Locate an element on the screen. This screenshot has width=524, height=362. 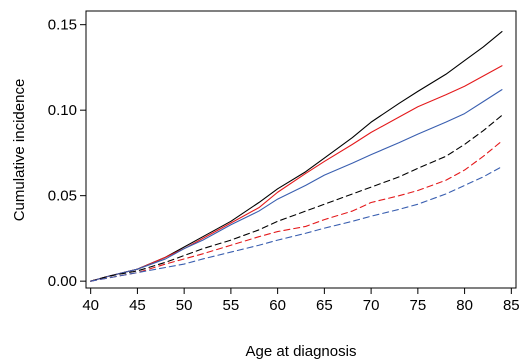
x-tick-label: 70 is located at coordinates (371, 305).